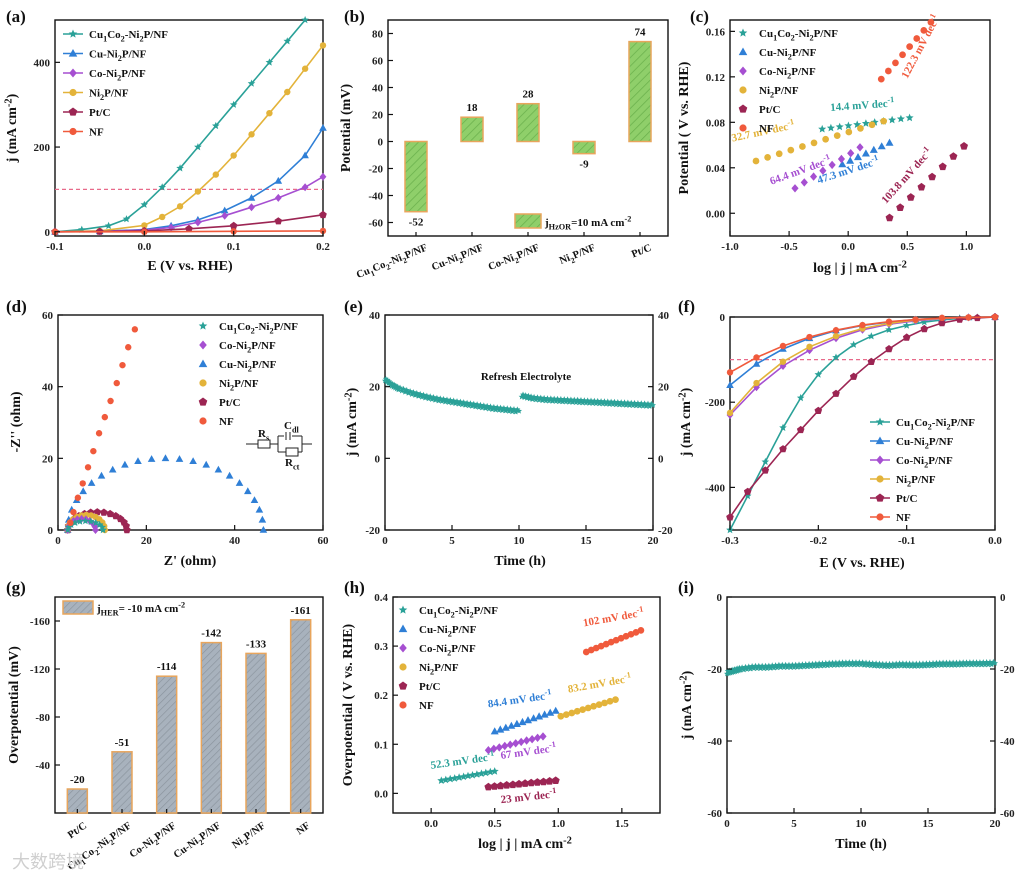 The image size is (1024, 877). I want to click on x-tick-label: 0.1, so click(234, 247).